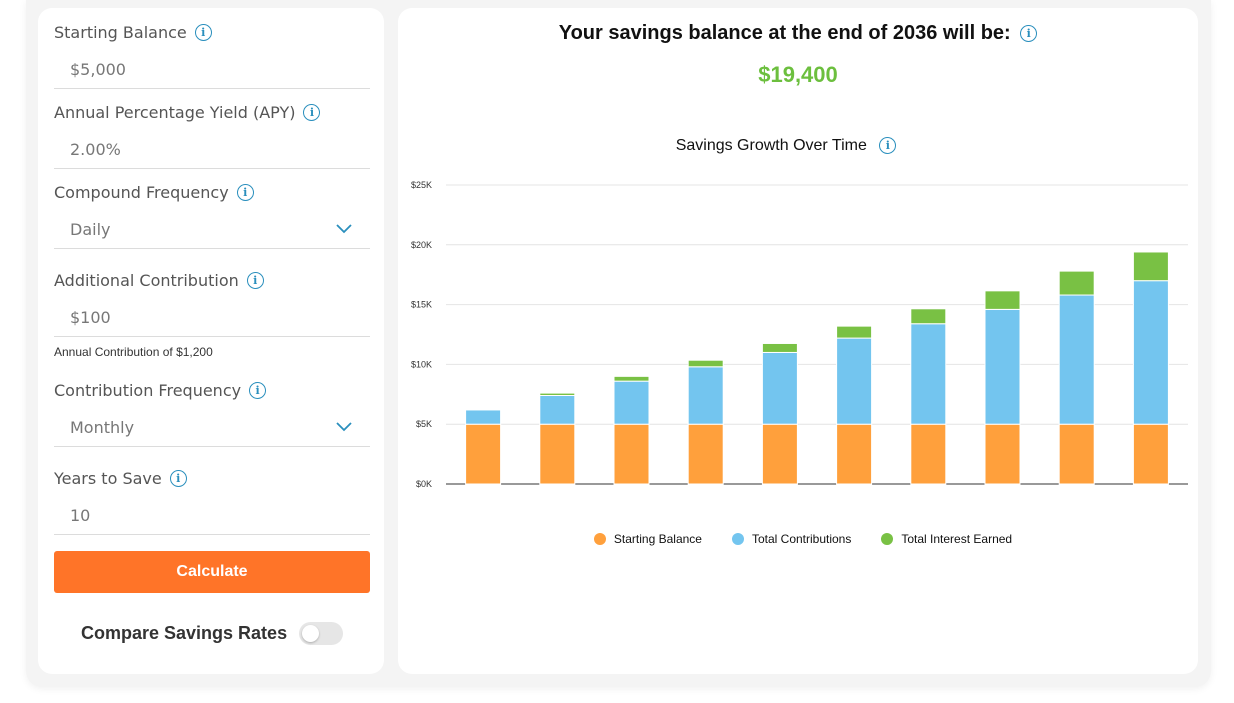  What do you see at coordinates (421, 305) in the screenshot?
I see `y-tick-label: $15K` at bounding box center [421, 305].